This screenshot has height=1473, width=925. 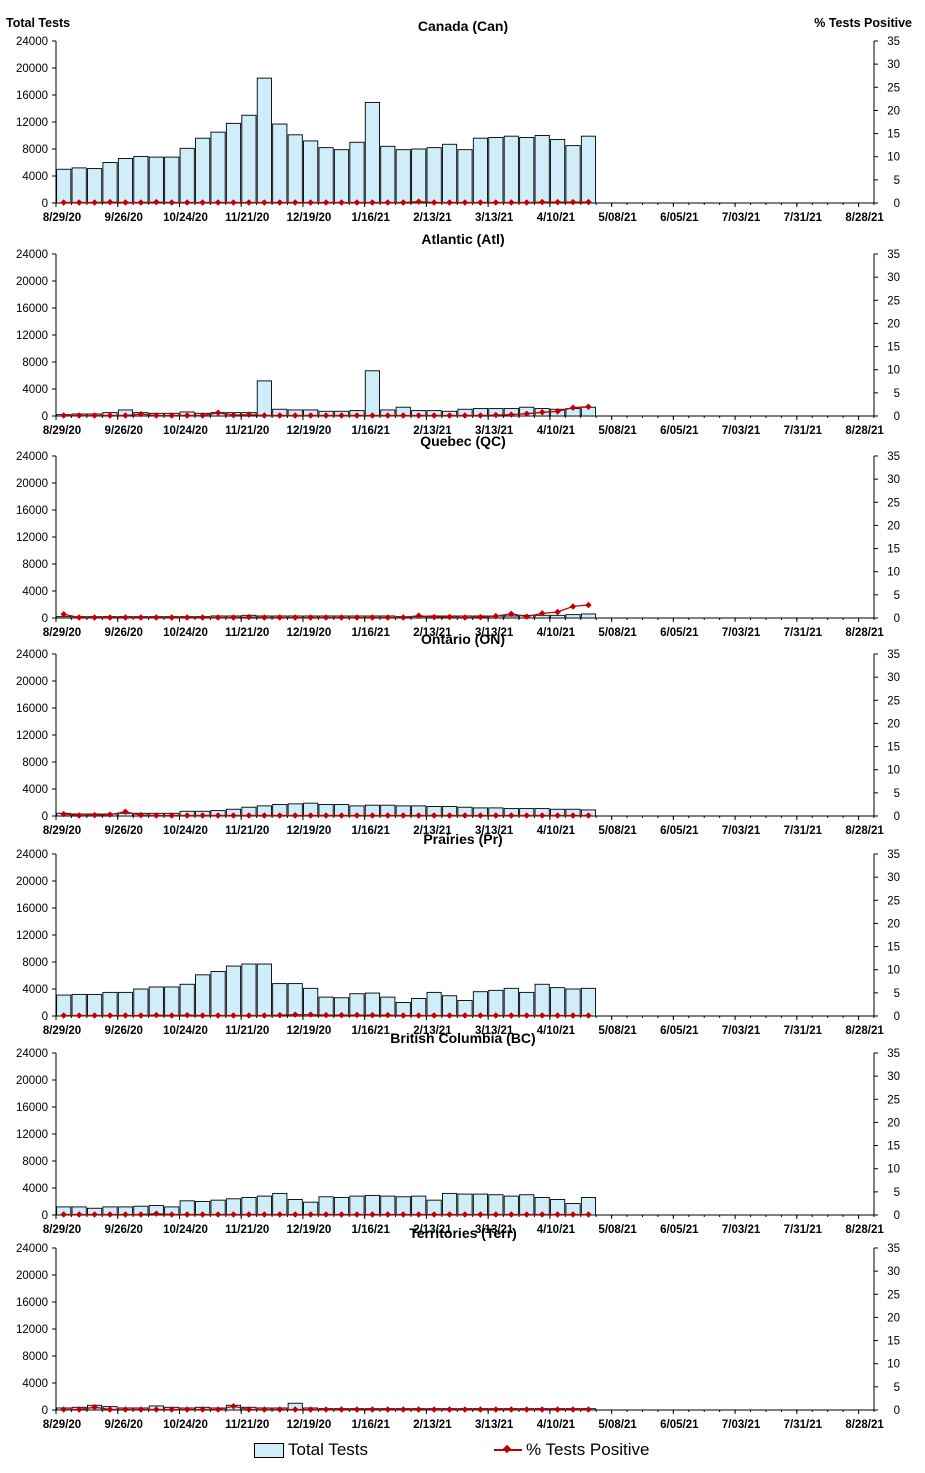 I want to click on left-tick-label: 24000, so click(x=32, y=855).